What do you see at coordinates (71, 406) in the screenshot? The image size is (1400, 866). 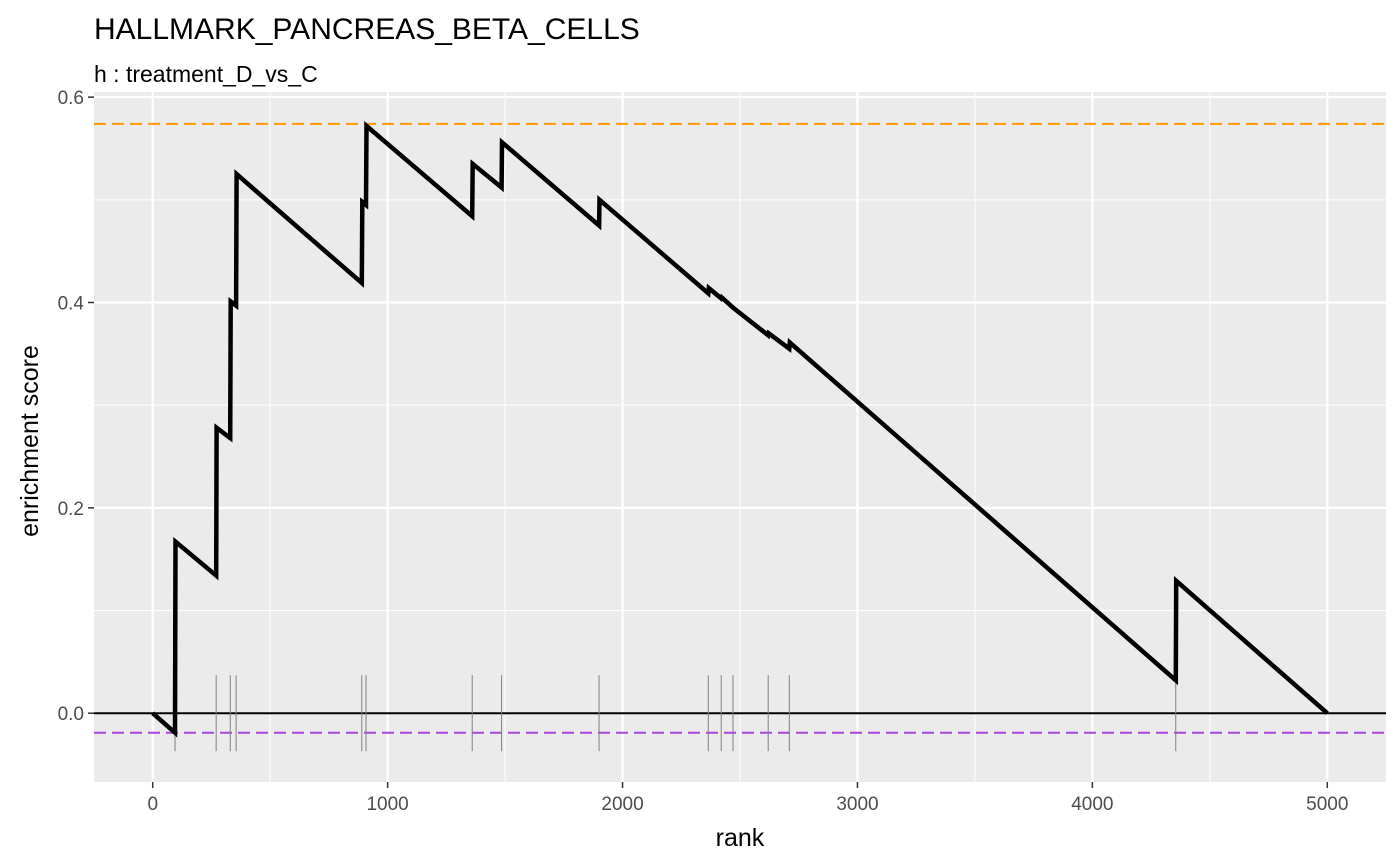 I see `y-tick-labels: 0.0 0.2 0.4 0.6` at bounding box center [71, 406].